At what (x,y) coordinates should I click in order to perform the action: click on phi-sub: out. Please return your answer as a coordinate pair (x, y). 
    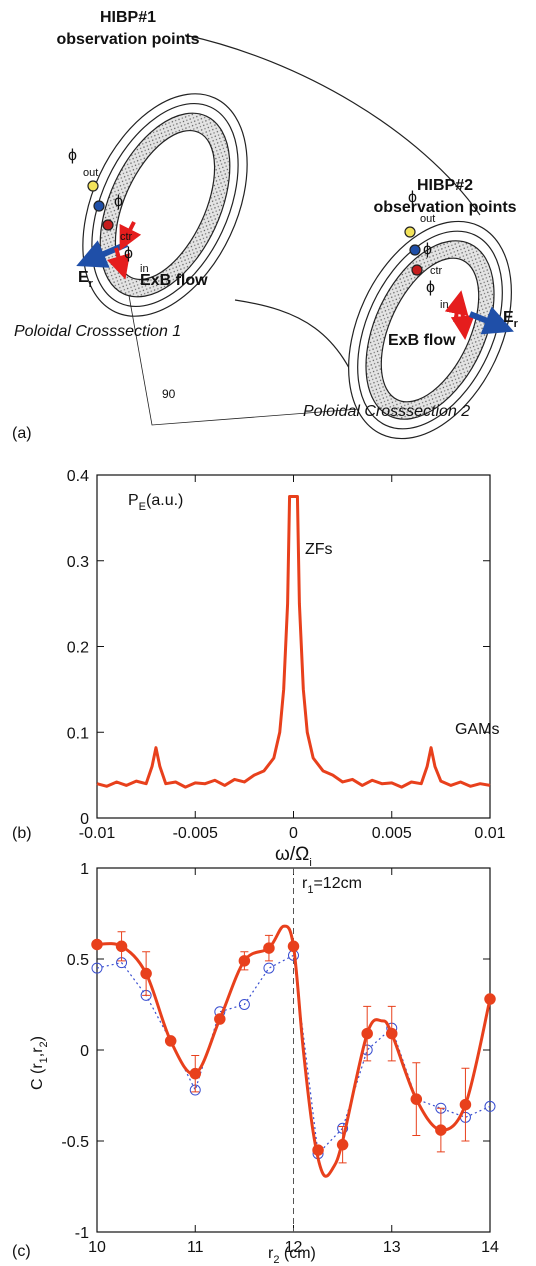
    Looking at the image, I should click on (427, 219).